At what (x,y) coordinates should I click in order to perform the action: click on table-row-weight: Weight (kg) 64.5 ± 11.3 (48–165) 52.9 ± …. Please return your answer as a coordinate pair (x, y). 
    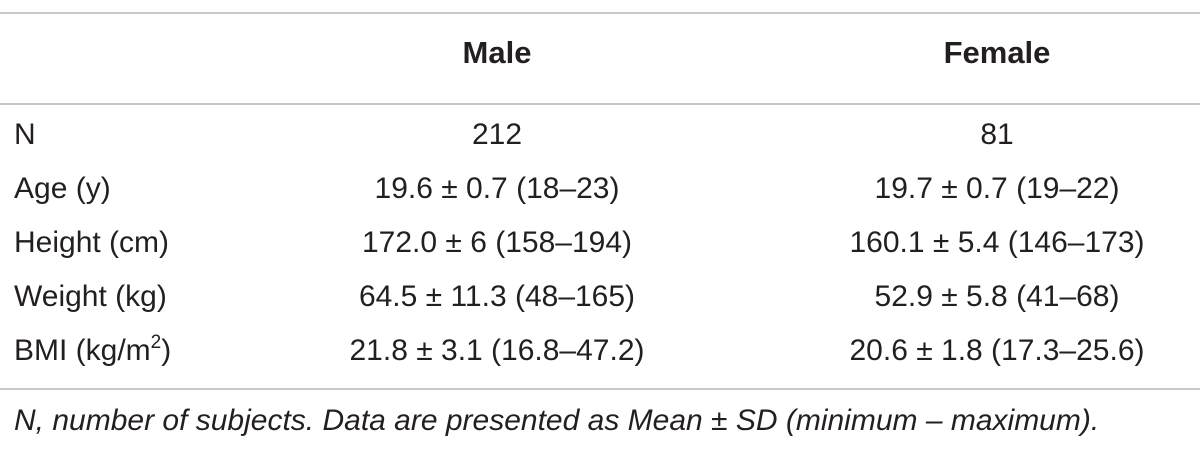
    Looking at the image, I should click on (600, 301).